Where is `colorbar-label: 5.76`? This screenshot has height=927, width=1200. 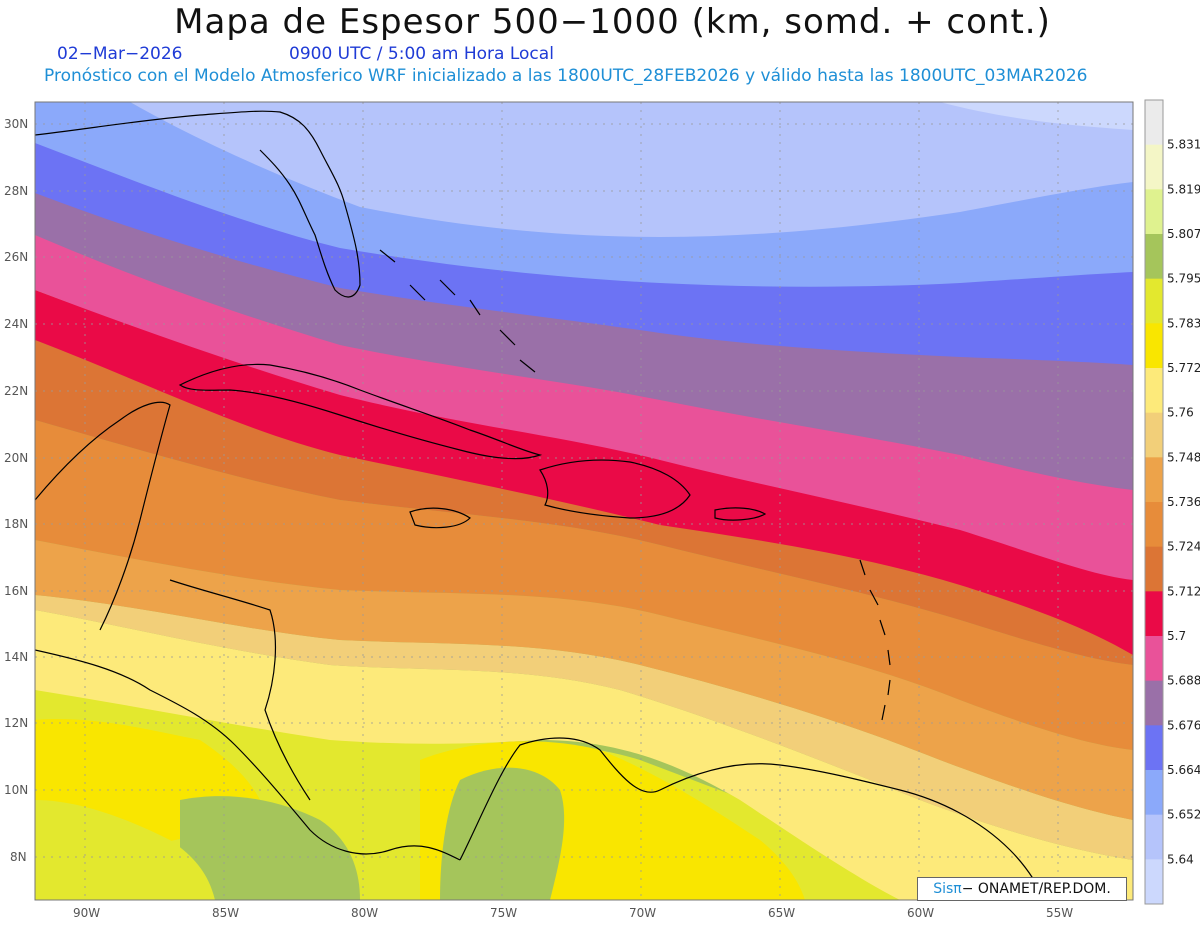 colorbar-label: 5.76 is located at coordinates (1180, 413).